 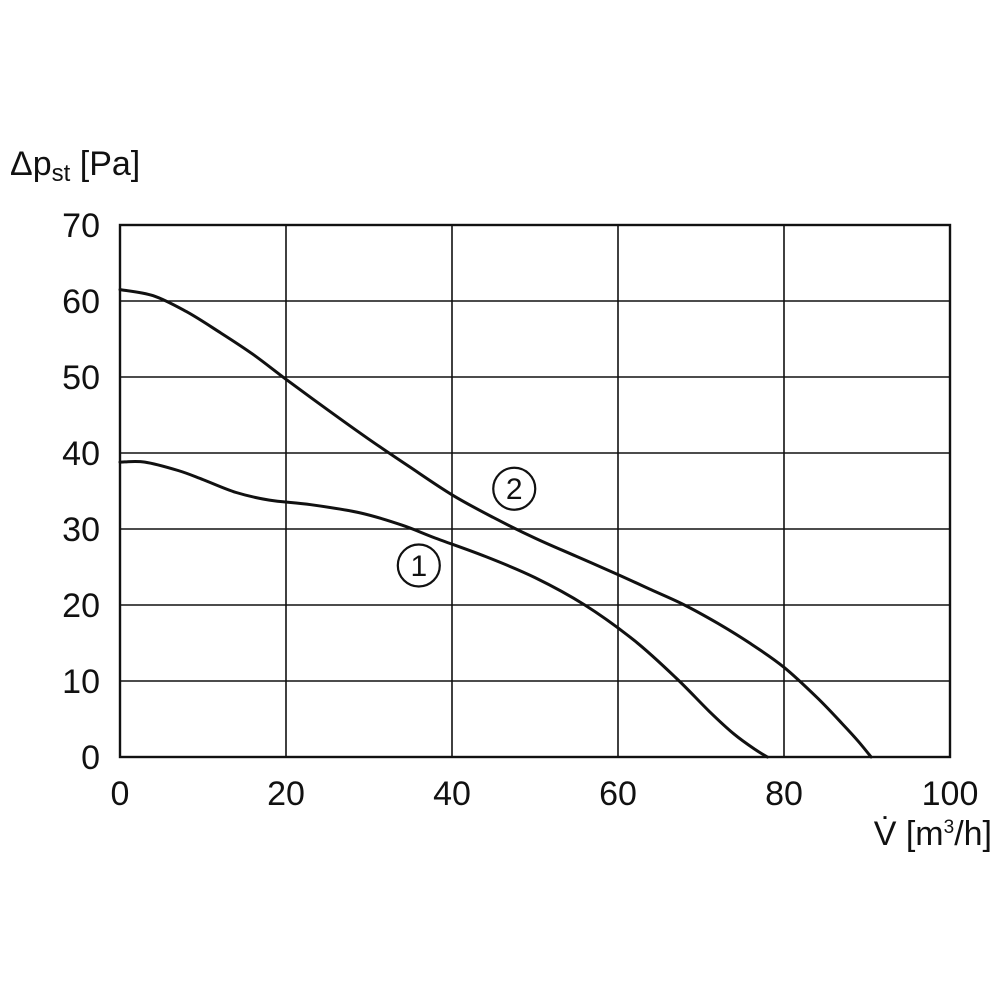 What do you see at coordinates (81, 378) in the screenshot?
I see `y-tick-label-50: 50` at bounding box center [81, 378].